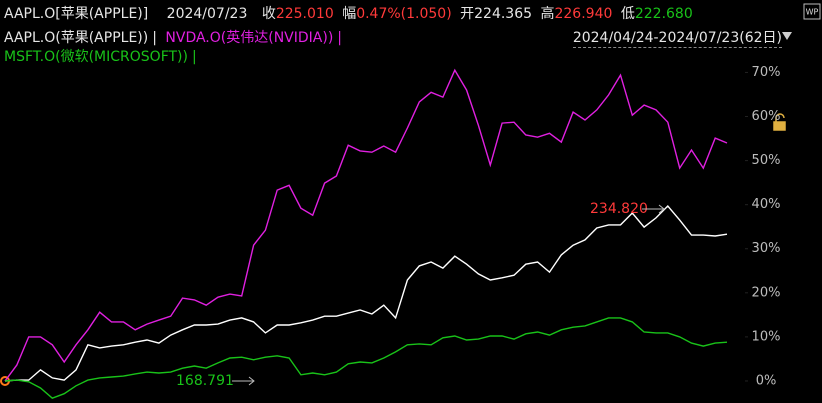  I want to click on legend-row: AAPL.O(苹果(APPLE)) | NVDA.O(英伟达(NVIDIA)) |, so click(175, 37).